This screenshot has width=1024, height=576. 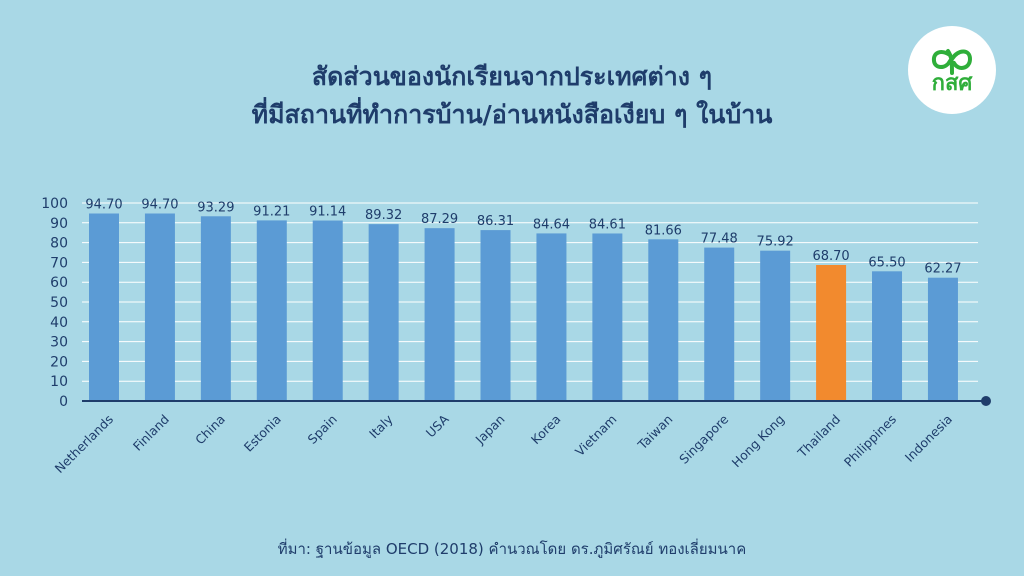 I want to click on y-tick-label: 100, so click(x=54, y=204).